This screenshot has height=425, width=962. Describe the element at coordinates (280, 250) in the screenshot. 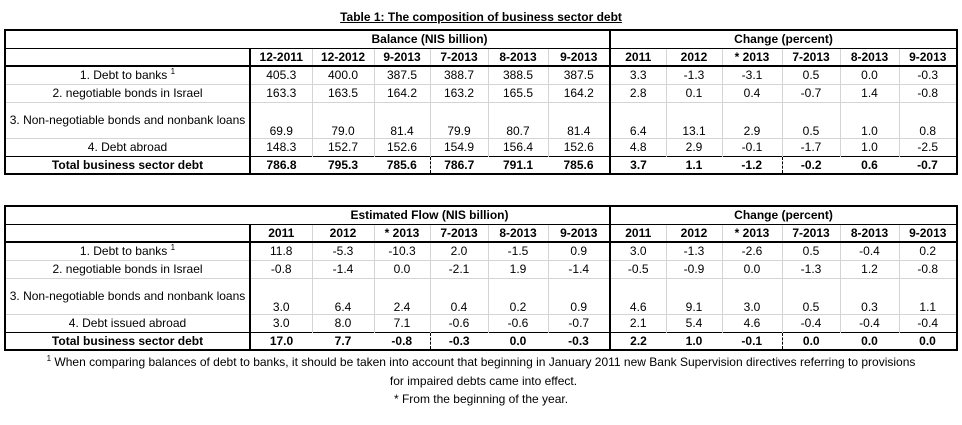

I see `value-cell: 11.8` at that location.